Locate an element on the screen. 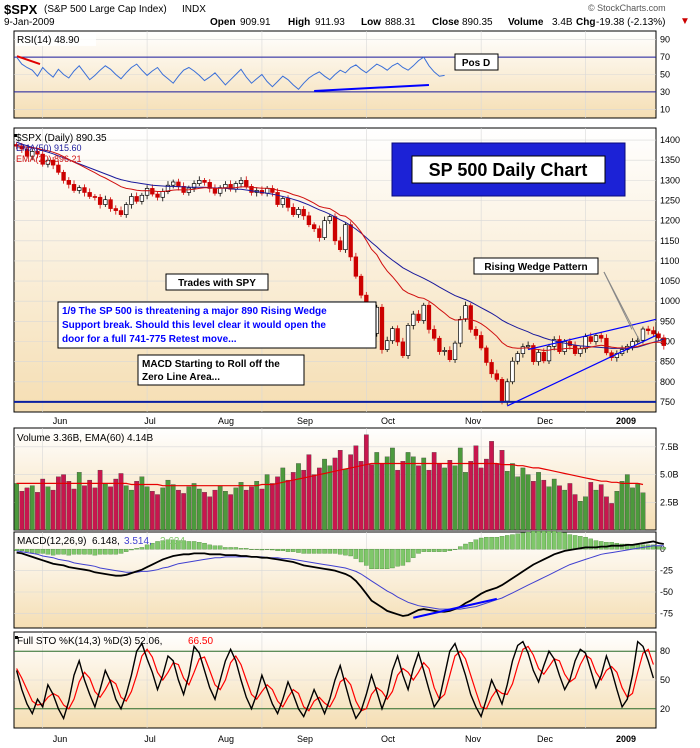 The image size is (700, 748). volume-value: 3.4B is located at coordinates (562, 22).